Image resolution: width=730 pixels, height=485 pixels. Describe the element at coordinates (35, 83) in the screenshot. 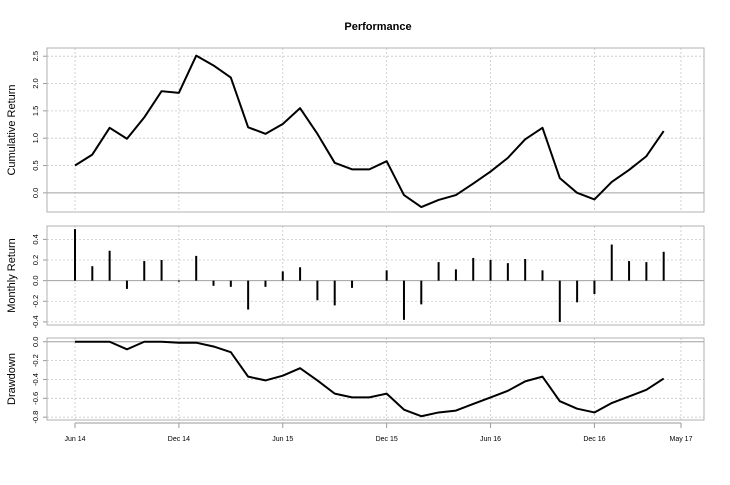

I see `y-tick-label: 2.0` at that location.